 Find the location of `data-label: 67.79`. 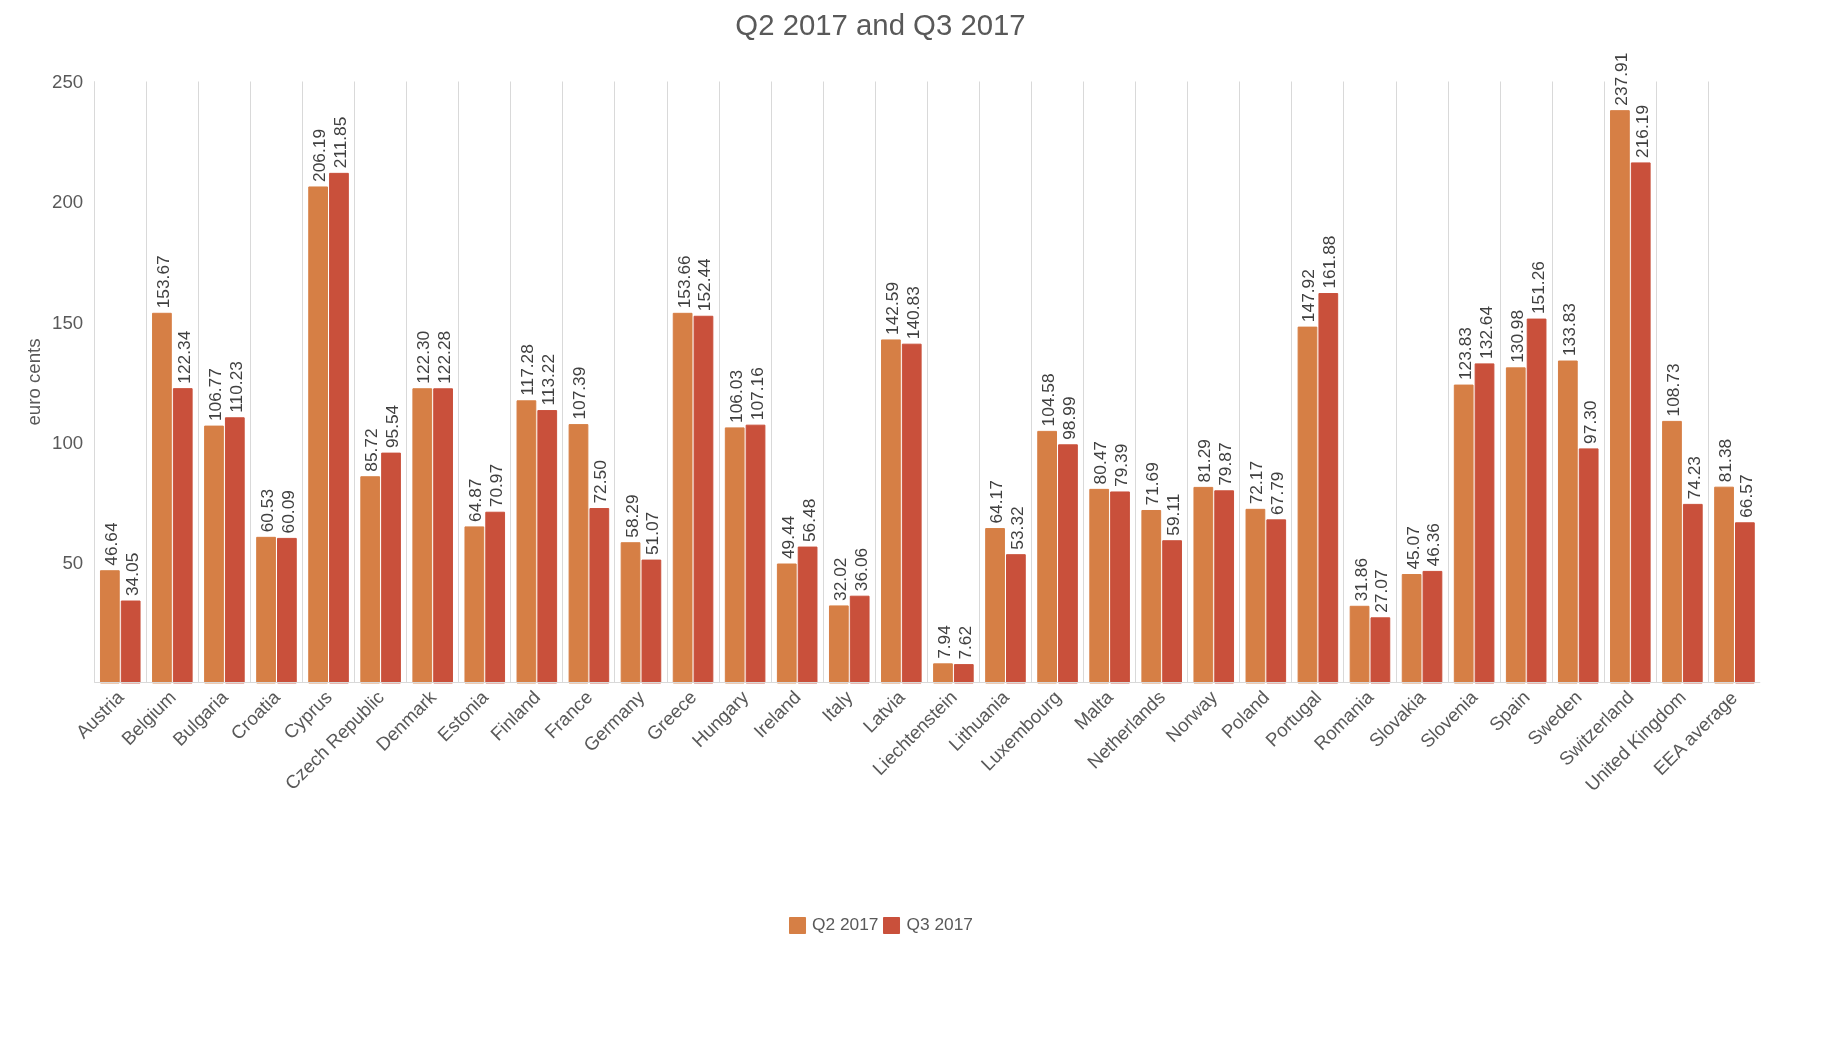

data-label: 67.79 is located at coordinates (1277, 493).